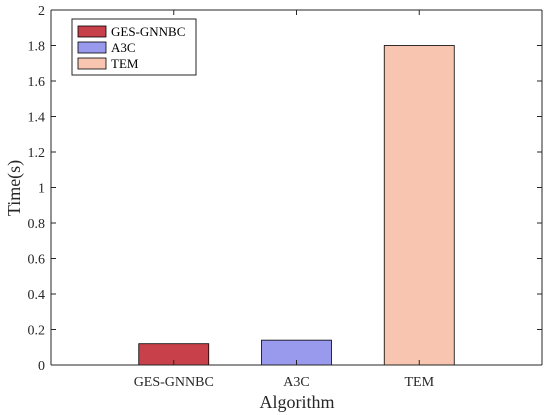 The width and height of the screenshot is (550, 415). I want to click on y-tick-label: 0, so click(41, 366).